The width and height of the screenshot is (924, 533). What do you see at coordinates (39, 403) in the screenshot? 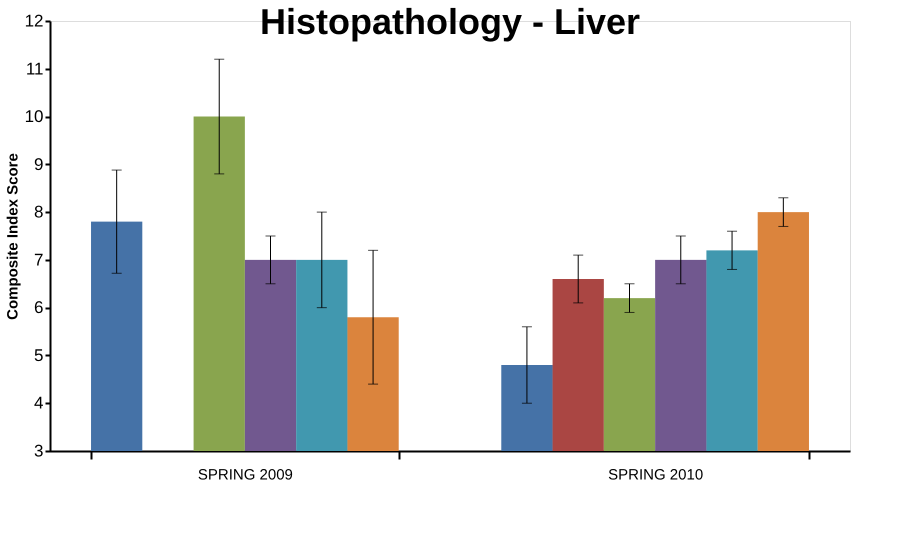
I see `y-tick-label: 4` at bounding box center [39, 403].